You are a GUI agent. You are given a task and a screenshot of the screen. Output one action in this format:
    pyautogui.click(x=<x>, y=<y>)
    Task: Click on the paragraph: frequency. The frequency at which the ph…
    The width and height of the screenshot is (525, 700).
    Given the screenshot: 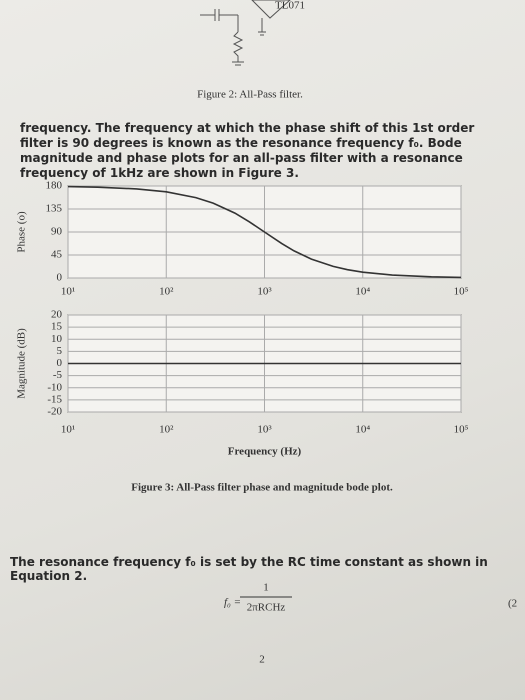 What is the action you would take?
    pyautogui.click(x=247, y=150)
    